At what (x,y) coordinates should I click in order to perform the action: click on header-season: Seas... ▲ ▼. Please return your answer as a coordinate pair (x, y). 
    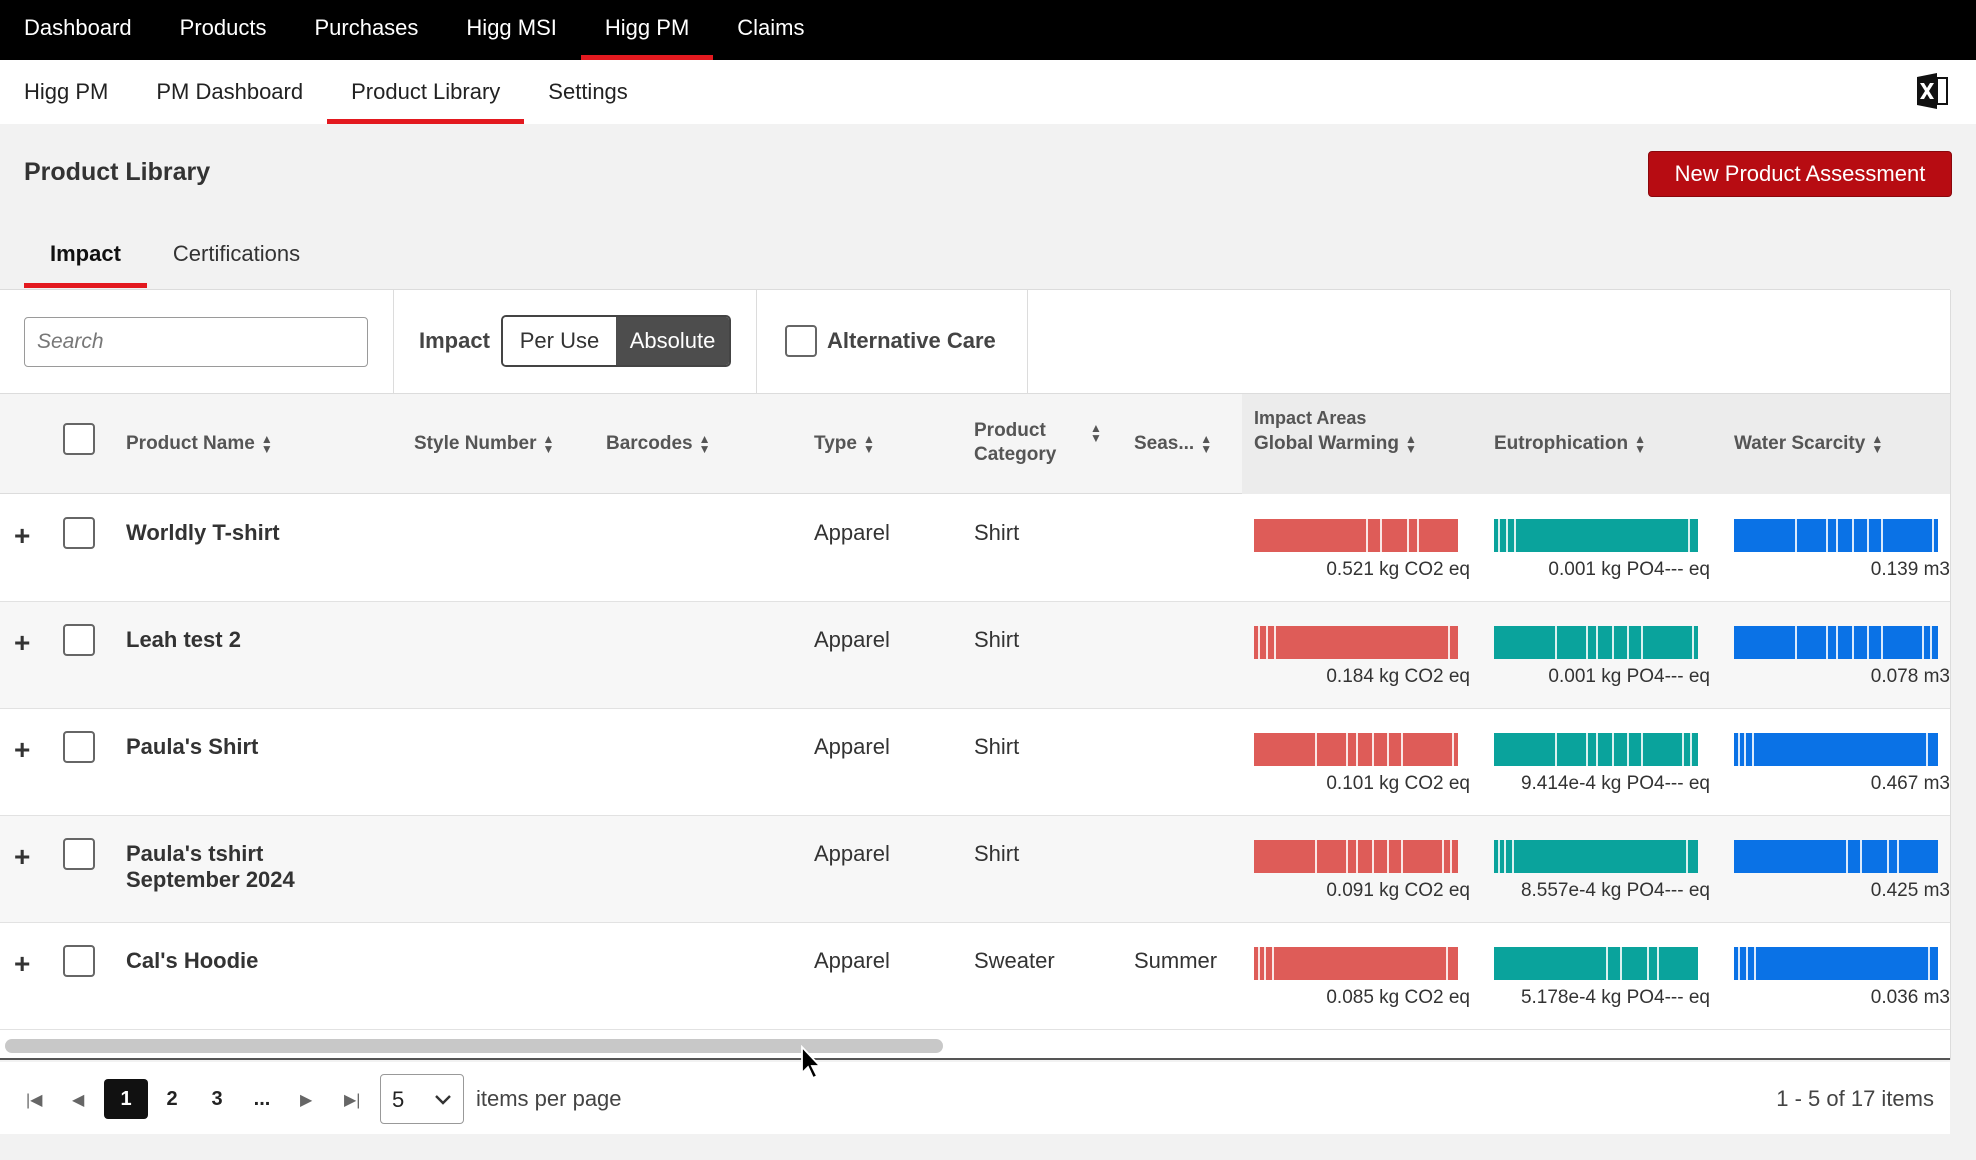
    Looking at the image, I should click on (1173, 443).